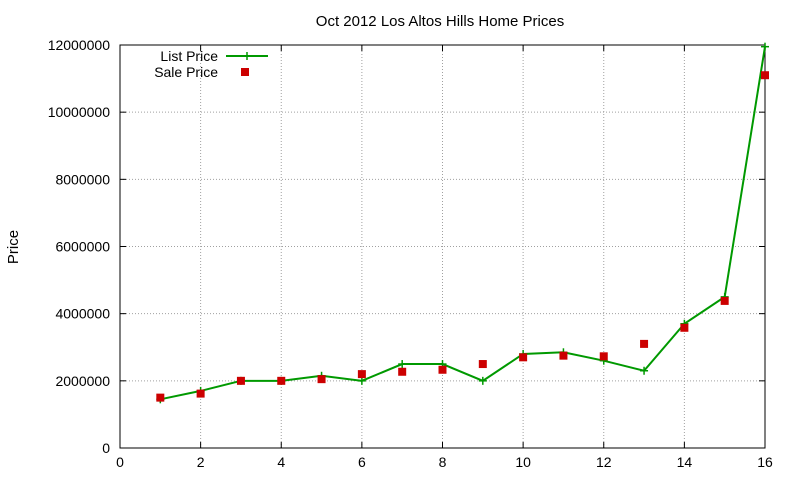  What do you see at coordinates (189, 56) in the screenshot?
I see `legend-label: List Price` at bounding box center [189, 56].